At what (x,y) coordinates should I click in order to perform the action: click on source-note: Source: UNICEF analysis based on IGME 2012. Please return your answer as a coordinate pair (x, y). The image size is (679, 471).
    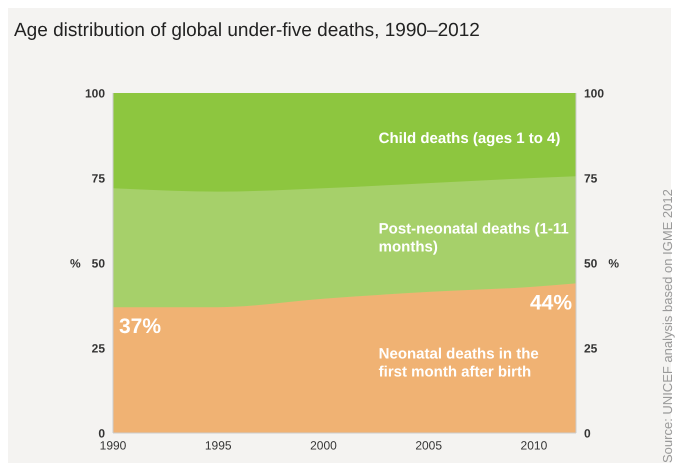
    Looking at the image, I should click on (667, 326).